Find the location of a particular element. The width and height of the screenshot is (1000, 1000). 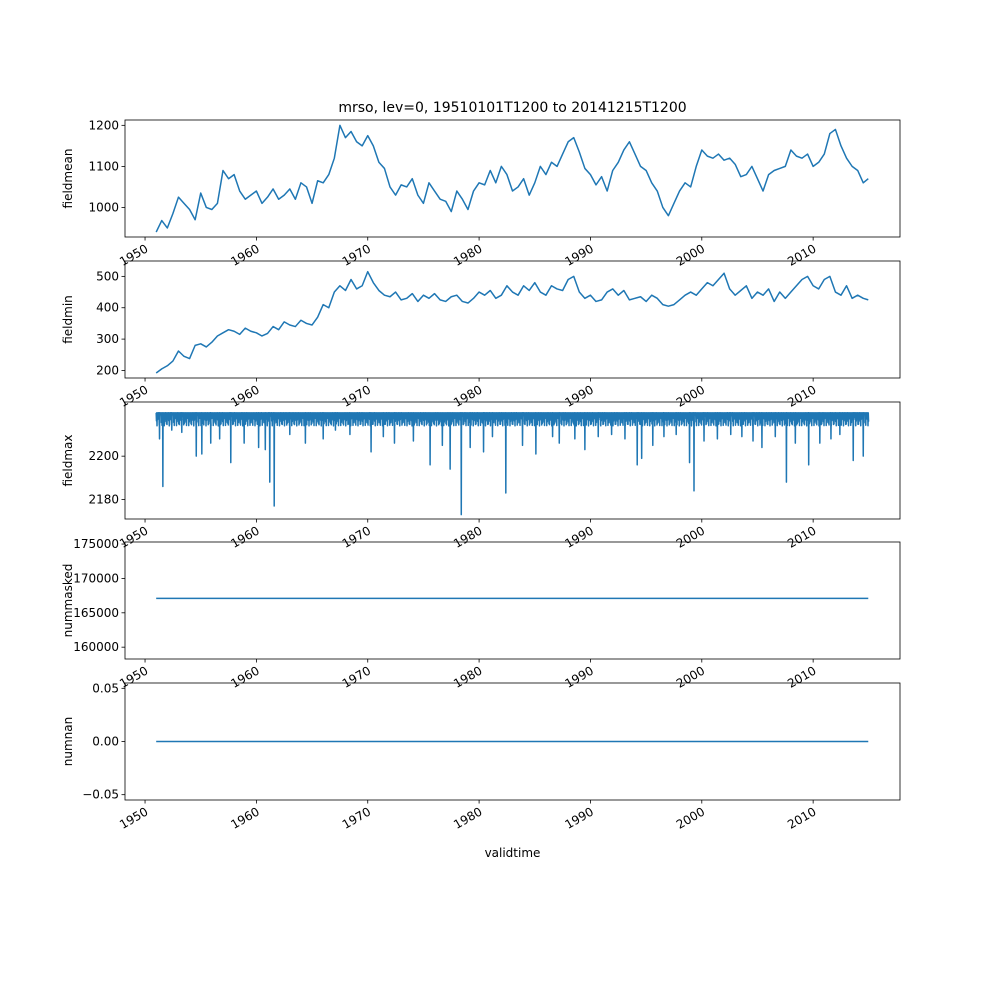

series-line-fieldmin is located at coordinates (512, 322).